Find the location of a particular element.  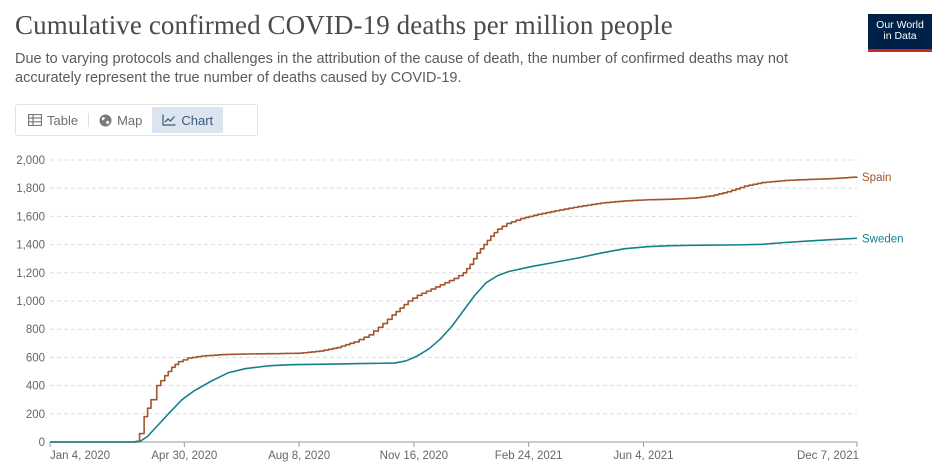

logo-line-1: Our World is located at coordinates (900, 25).